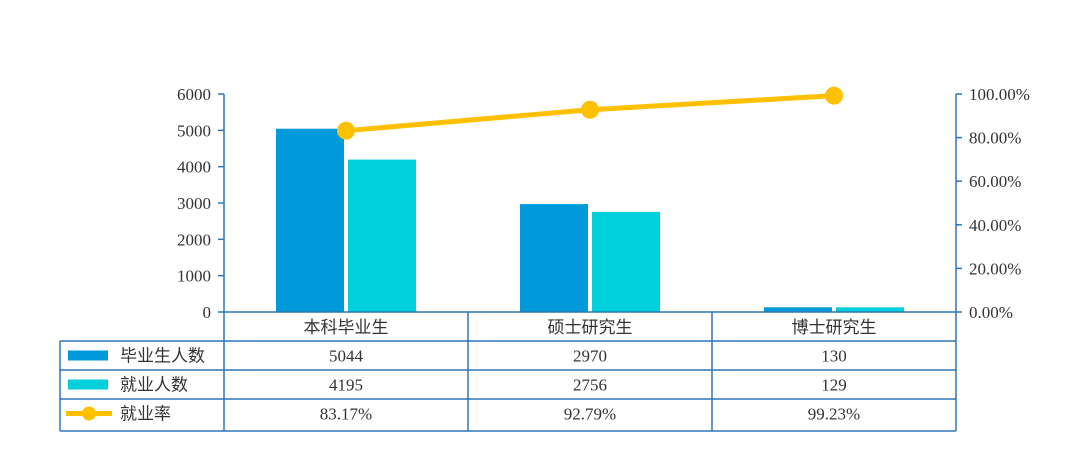  I want to click on category-label: 本科毕业生, so click(346, 327).